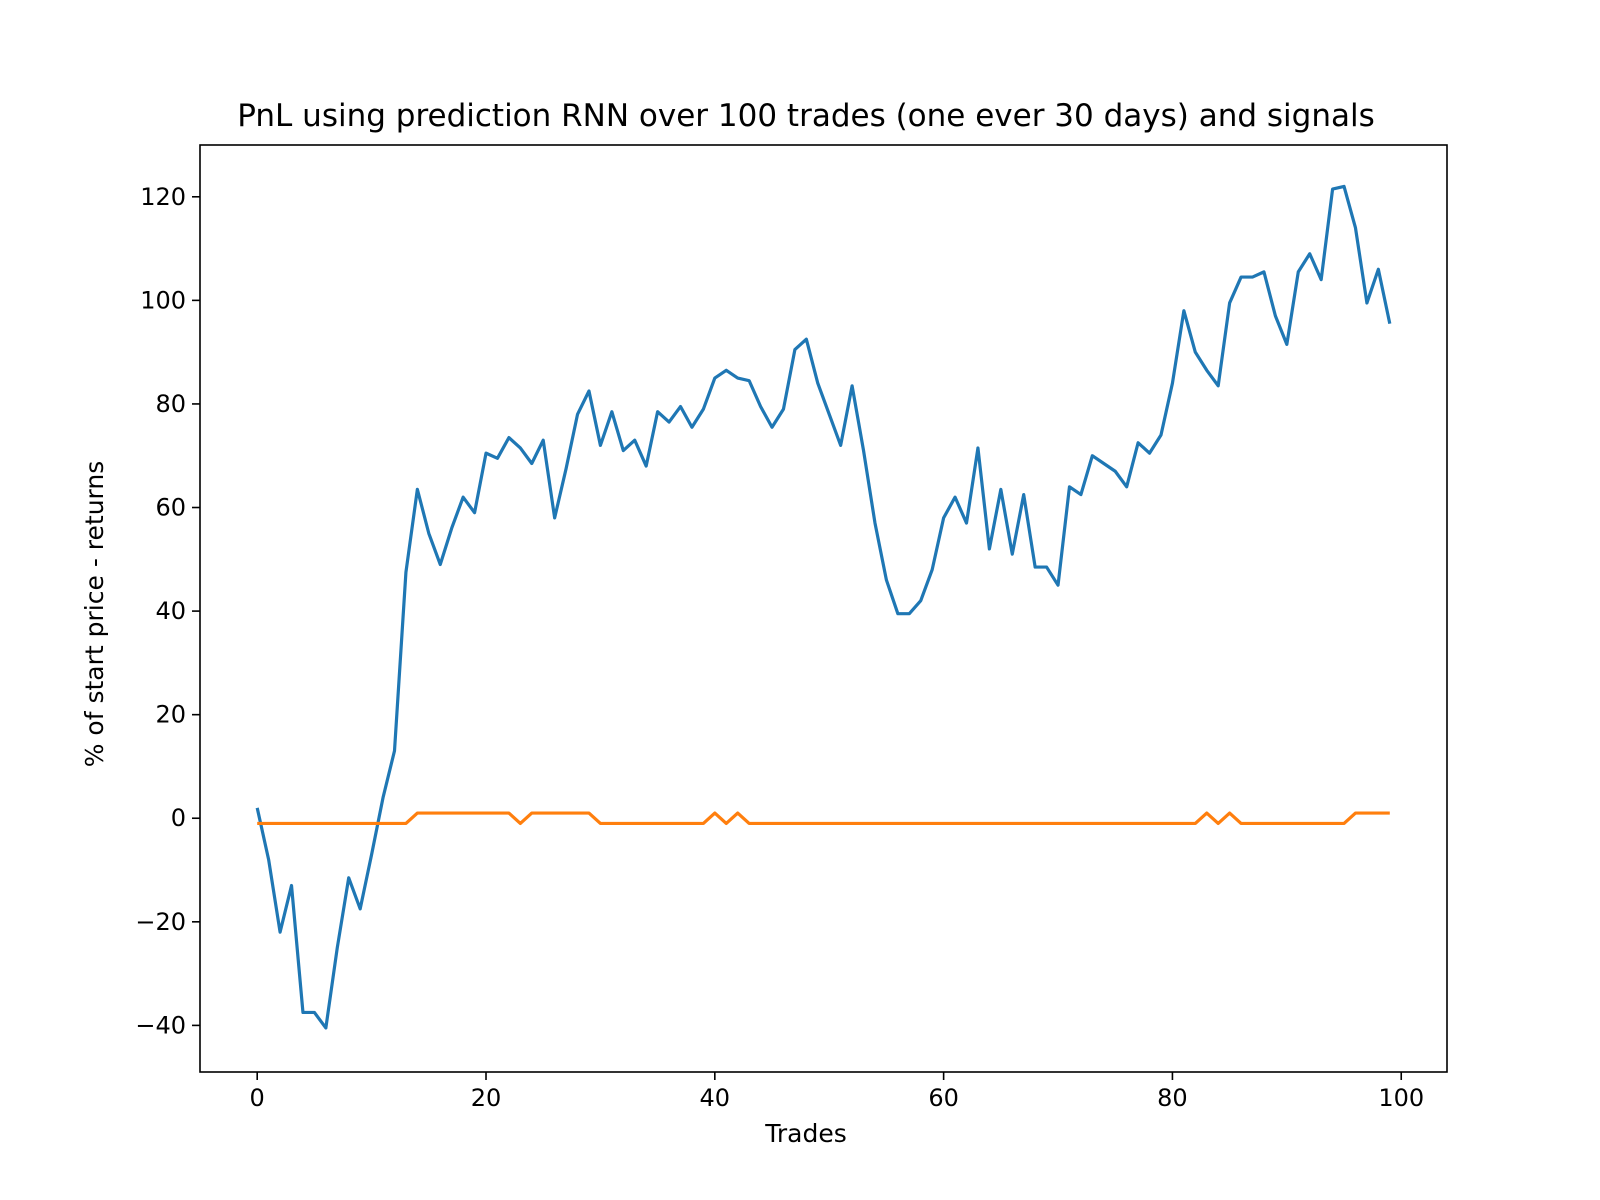  What do you see at coordinates (170, 715) in the screenshot?
I see `y-tick-label: 20` at bounding box center [170, 715].